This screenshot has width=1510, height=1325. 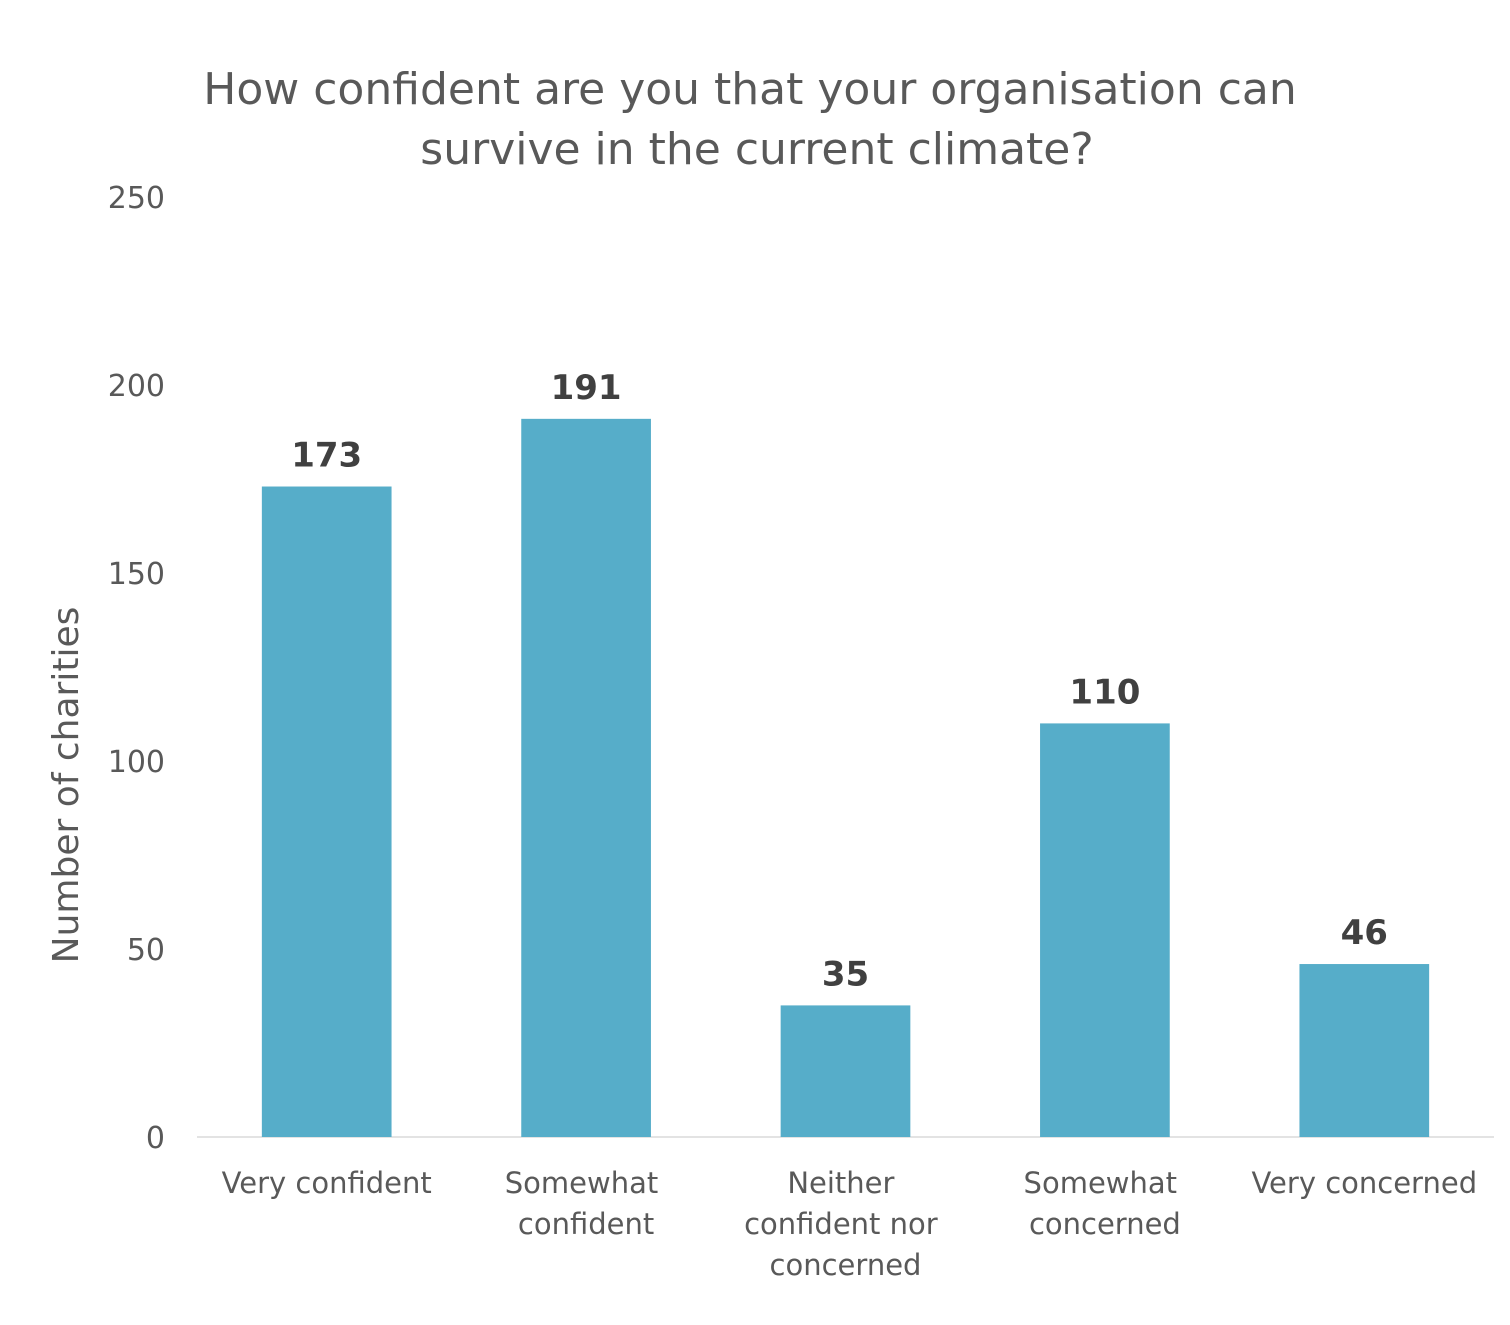 What do you see at coordinates (845, 1224) in the screenshot?
I see `x-tick-label: Neither confident nor concerned` at bounding box center [845, 1224].